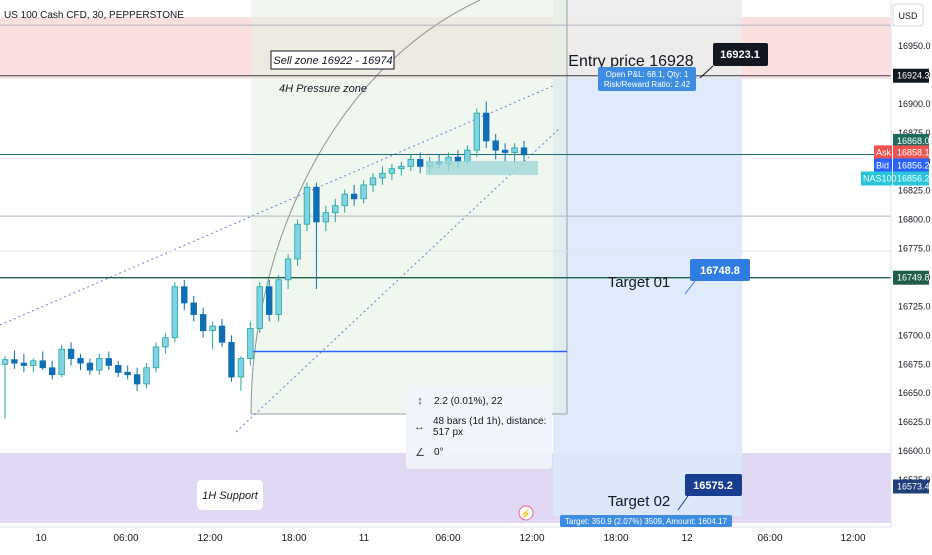  I want to click on rr-text: Risk/Reward Ratio: 2.42, so click(647, 84).